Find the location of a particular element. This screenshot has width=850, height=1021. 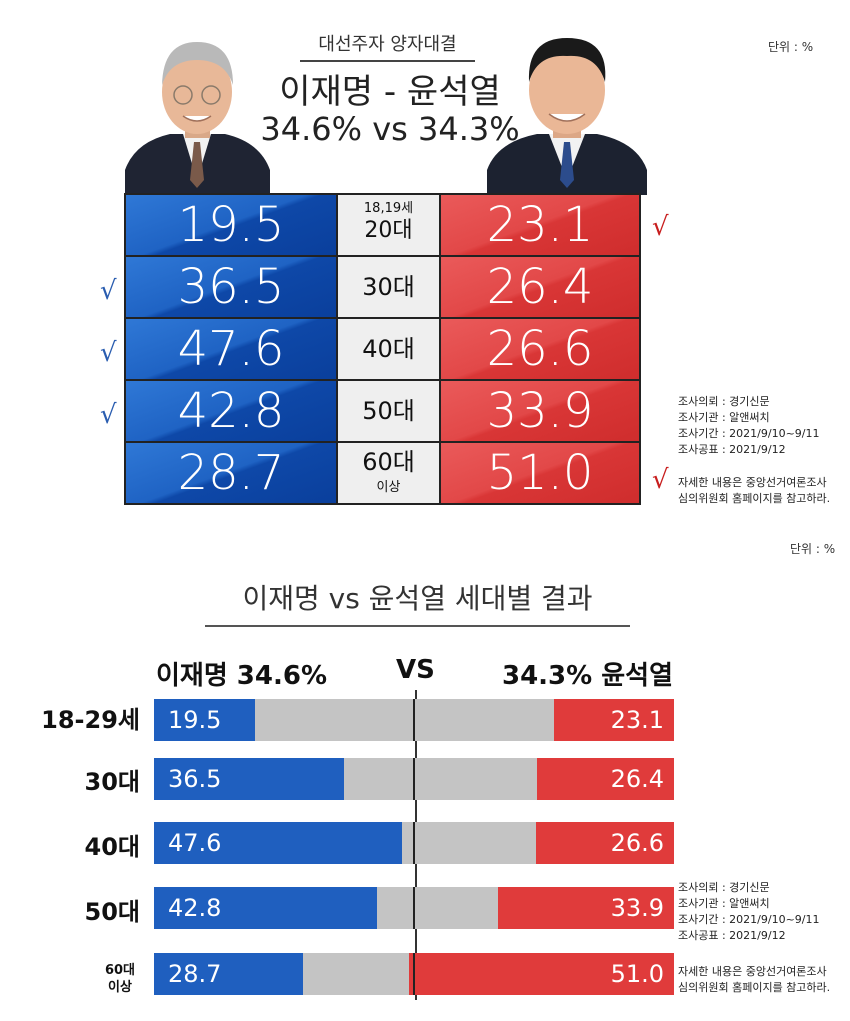

grid-row: 19.5 18,19세 20대 23.1 is located at coordinates (382, 226).